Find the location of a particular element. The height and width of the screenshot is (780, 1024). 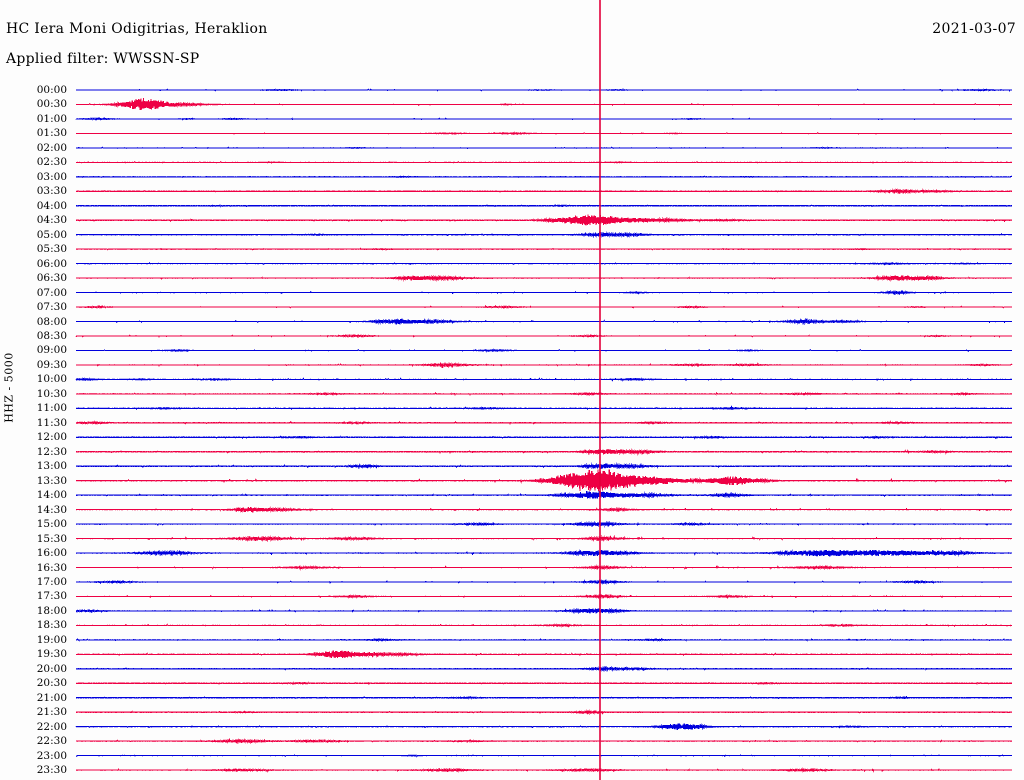

record-date: 2021-03-07 is located at coordinates (974, 29).